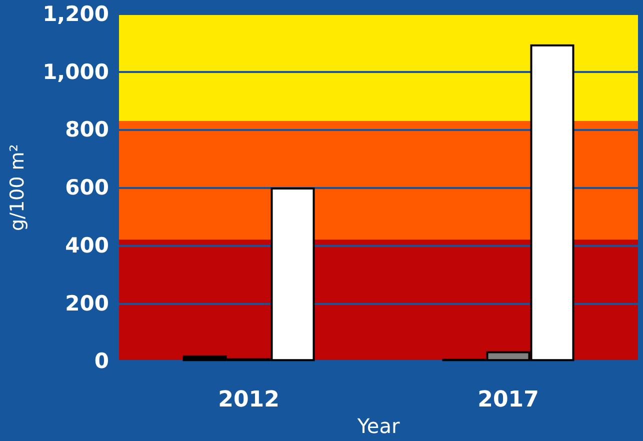 This screenshot has height=441, width=643. Describe the element at coordinates (87, 245) in the screenshot. I see `y-tick-label: 400` at that location.